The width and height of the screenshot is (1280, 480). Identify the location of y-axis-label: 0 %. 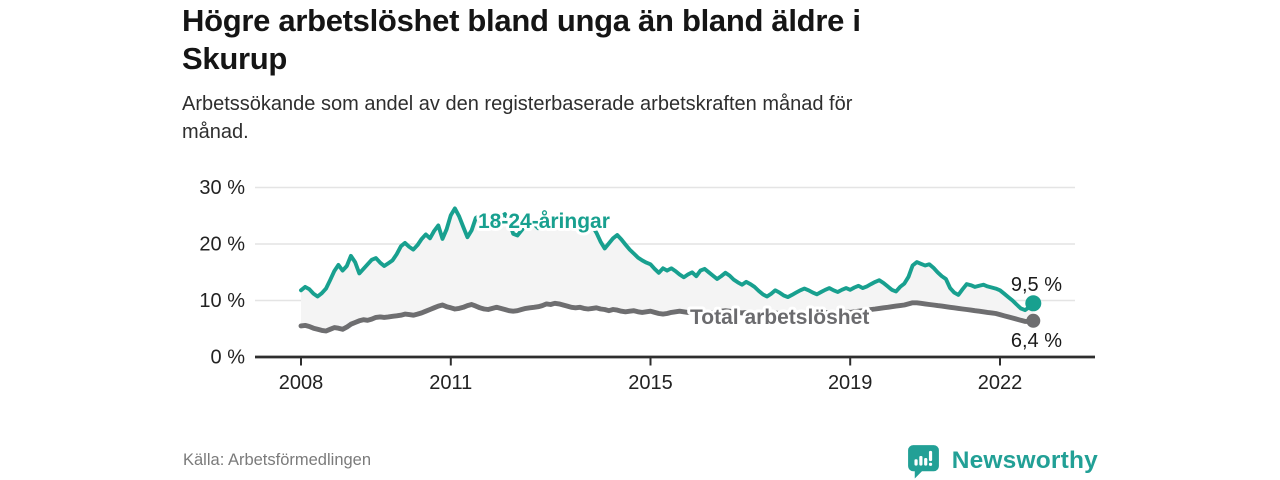
(228, 358).